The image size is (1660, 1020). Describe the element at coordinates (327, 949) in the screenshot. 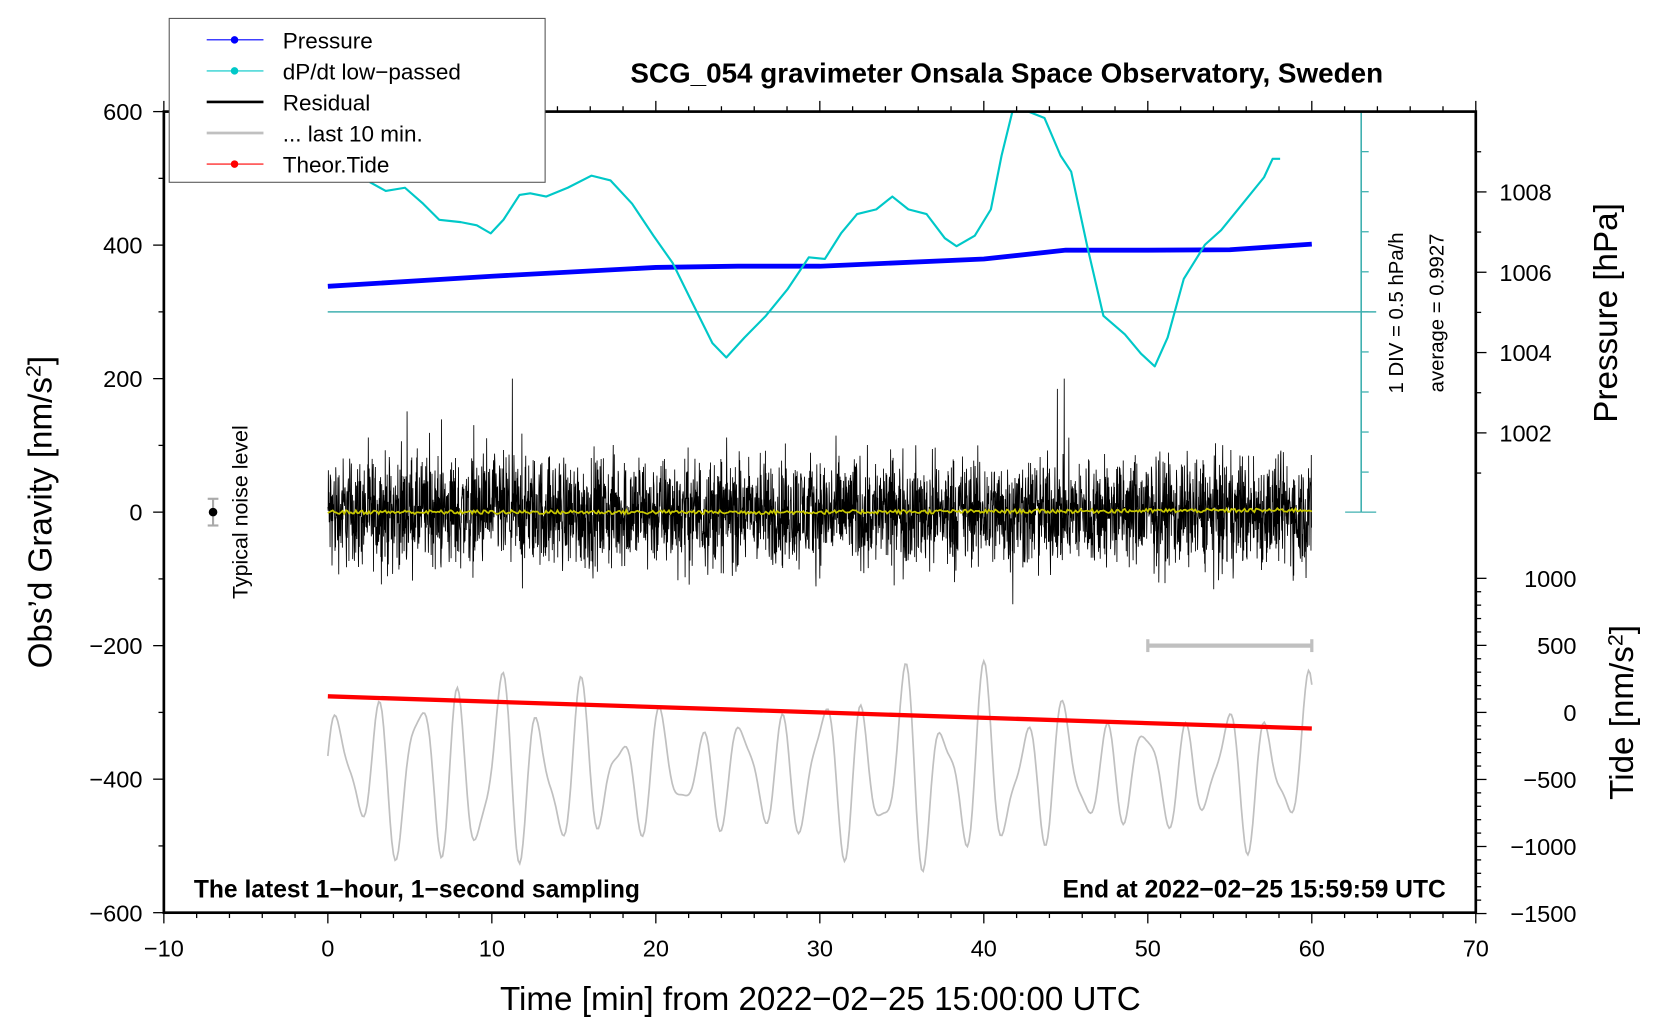

I see `x-tick-label: 0` at that location.